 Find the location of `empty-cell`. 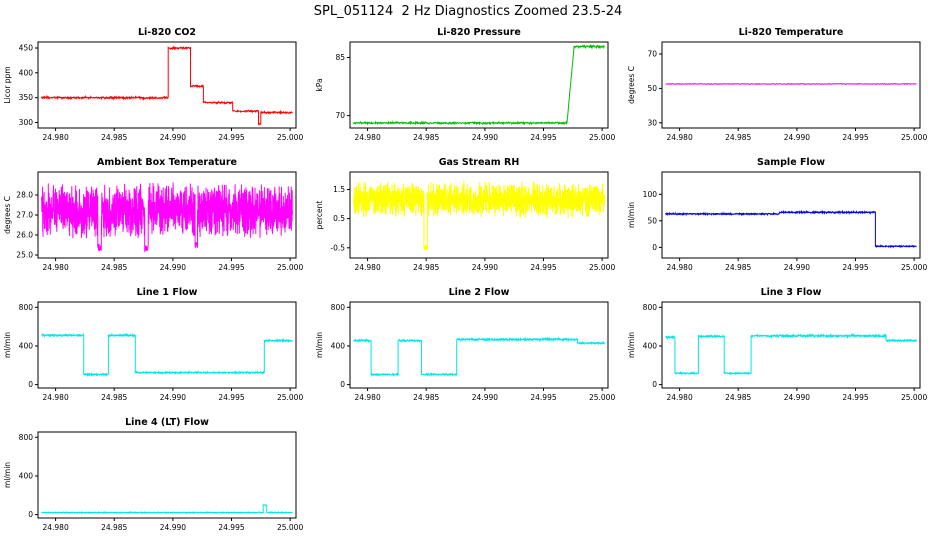

empty-cell is located at coordinates (468, 475).